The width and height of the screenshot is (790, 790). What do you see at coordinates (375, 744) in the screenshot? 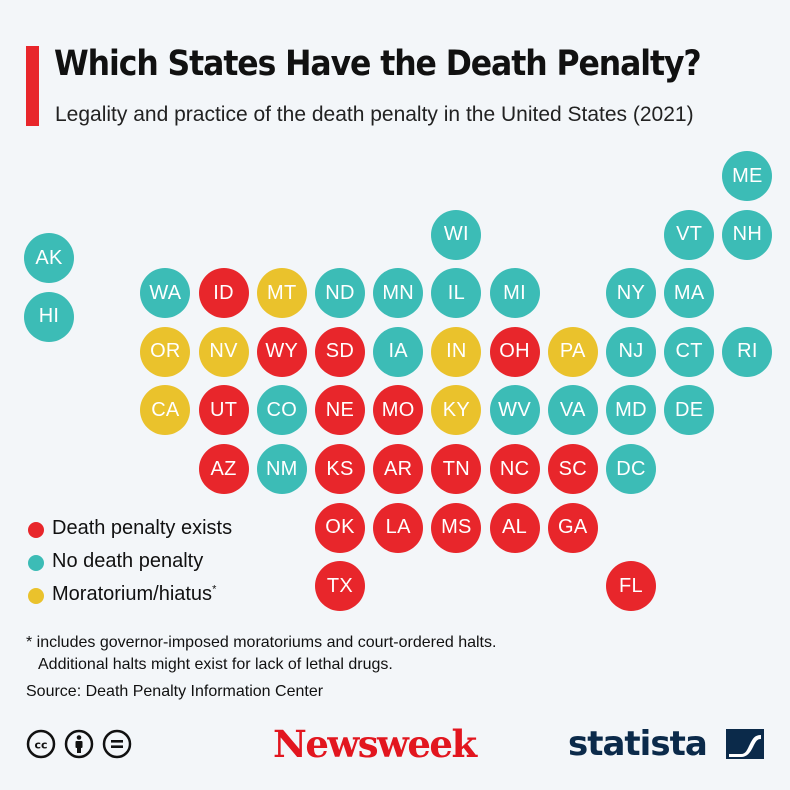
I see `newsweek-logo: Newsweek` at bounding box center [375, 744].